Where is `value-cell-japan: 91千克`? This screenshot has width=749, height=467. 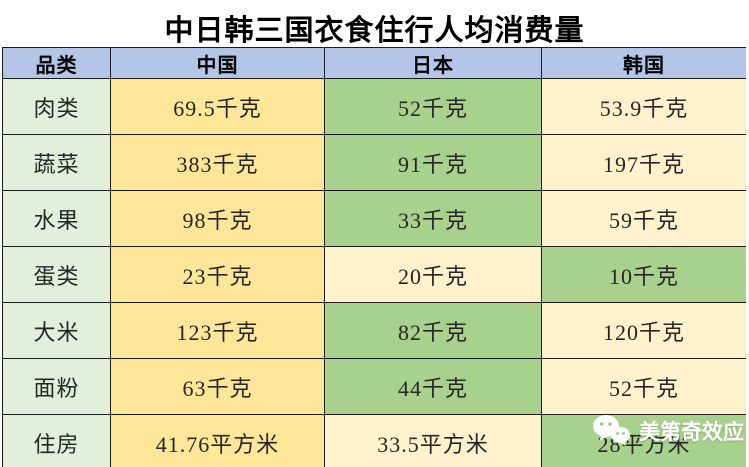
value-cell-japan: 91千克 is located at coordinates (433, 162).